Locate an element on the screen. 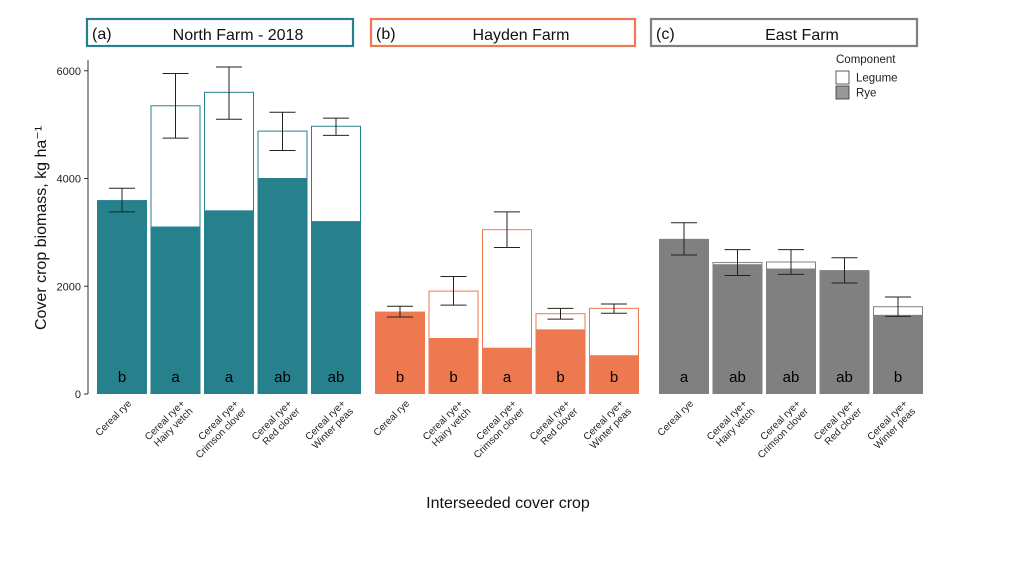 This screenshot has height=576, width=1024. panel-title: East Farm is located at coordinates (802, 35).